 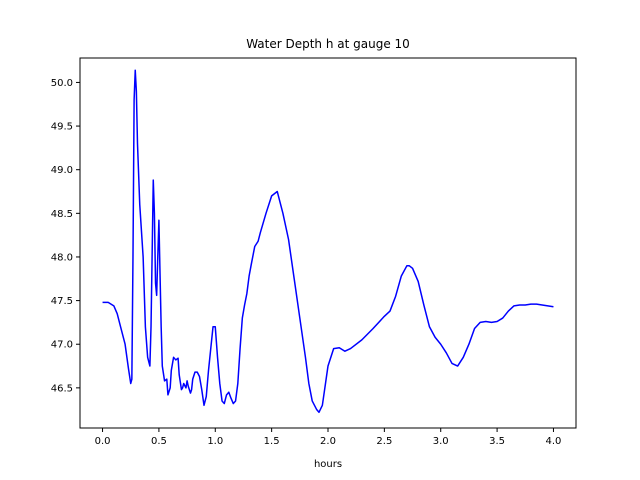 I want to click on x-tick-label: 2.5, so click(x=384, y=441).